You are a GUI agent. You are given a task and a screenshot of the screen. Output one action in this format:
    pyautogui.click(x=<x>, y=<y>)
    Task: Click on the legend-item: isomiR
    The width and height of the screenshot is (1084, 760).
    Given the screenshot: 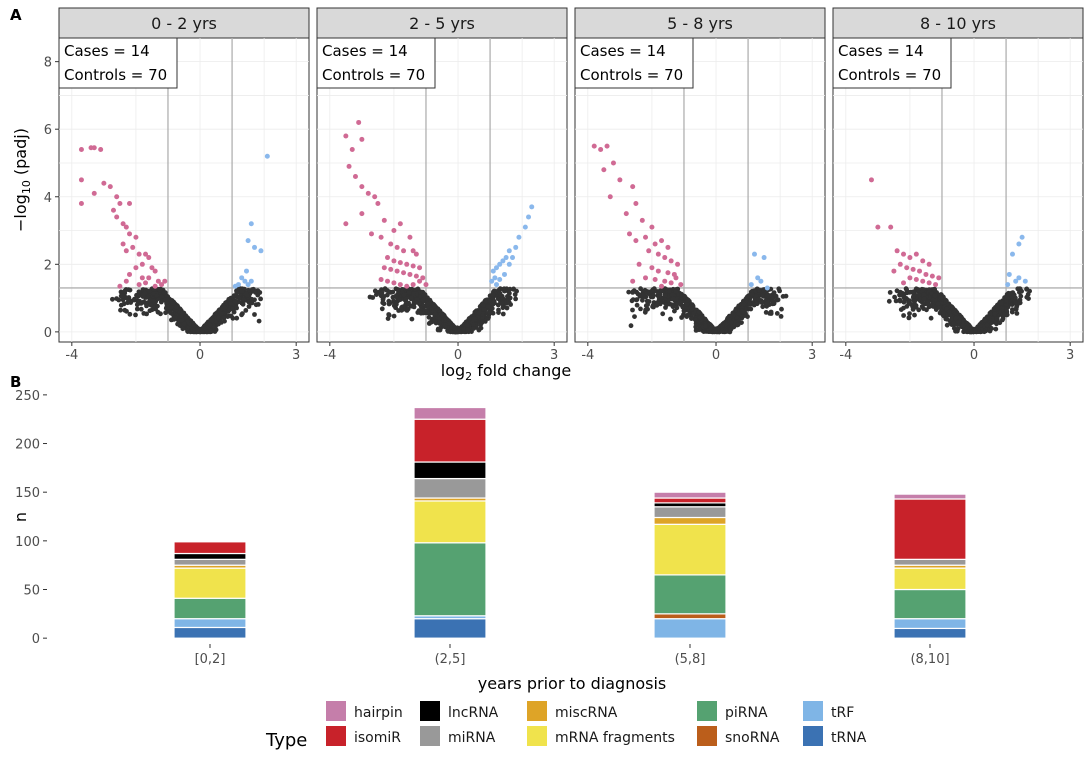 What is the action you would take?
    pyautogui.click(x=363, y=736)
    